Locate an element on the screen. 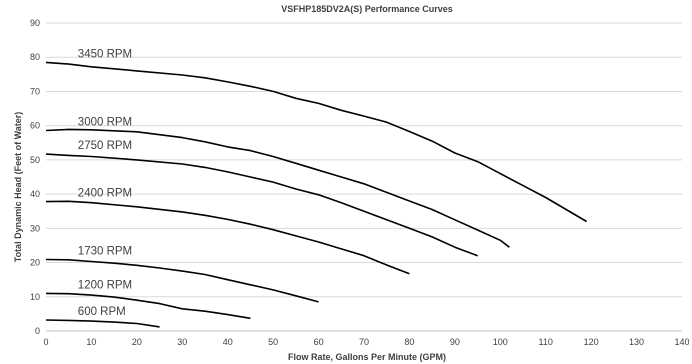 This screenshot has height=364, width=692. x-tick-label: 100 is located at coordinates (500, 342).